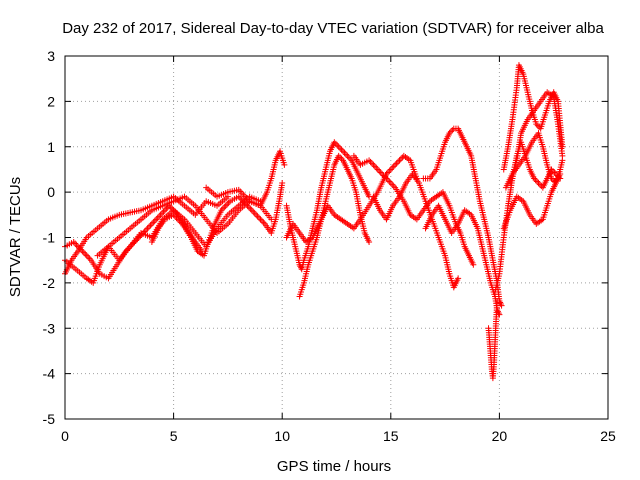  I want to click on x-tick-label: 5, so click(174, 436).